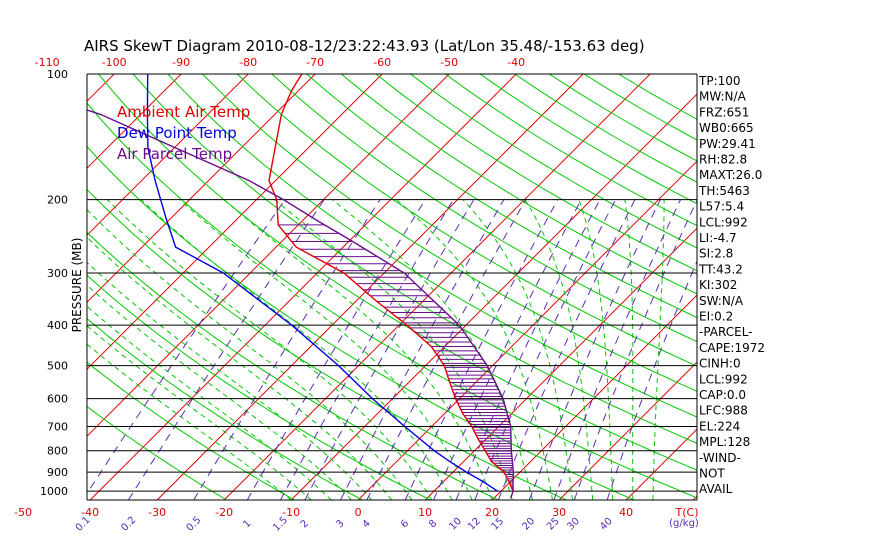 The width and height of the screenshot is (870, 560). Describe the element at coordinates (157, 512) in the screenshot. I see `bottom-temp-tick-label: -30` at that location.